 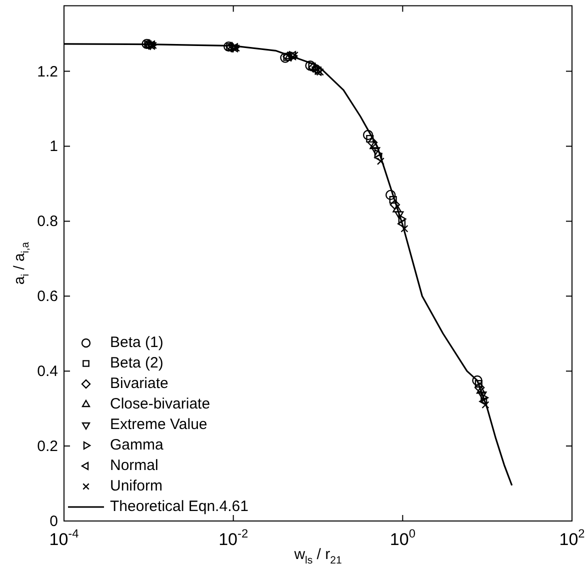 I want to click on legend-label: Theoretical Eqn.4.61, so click(x=179, y=507).